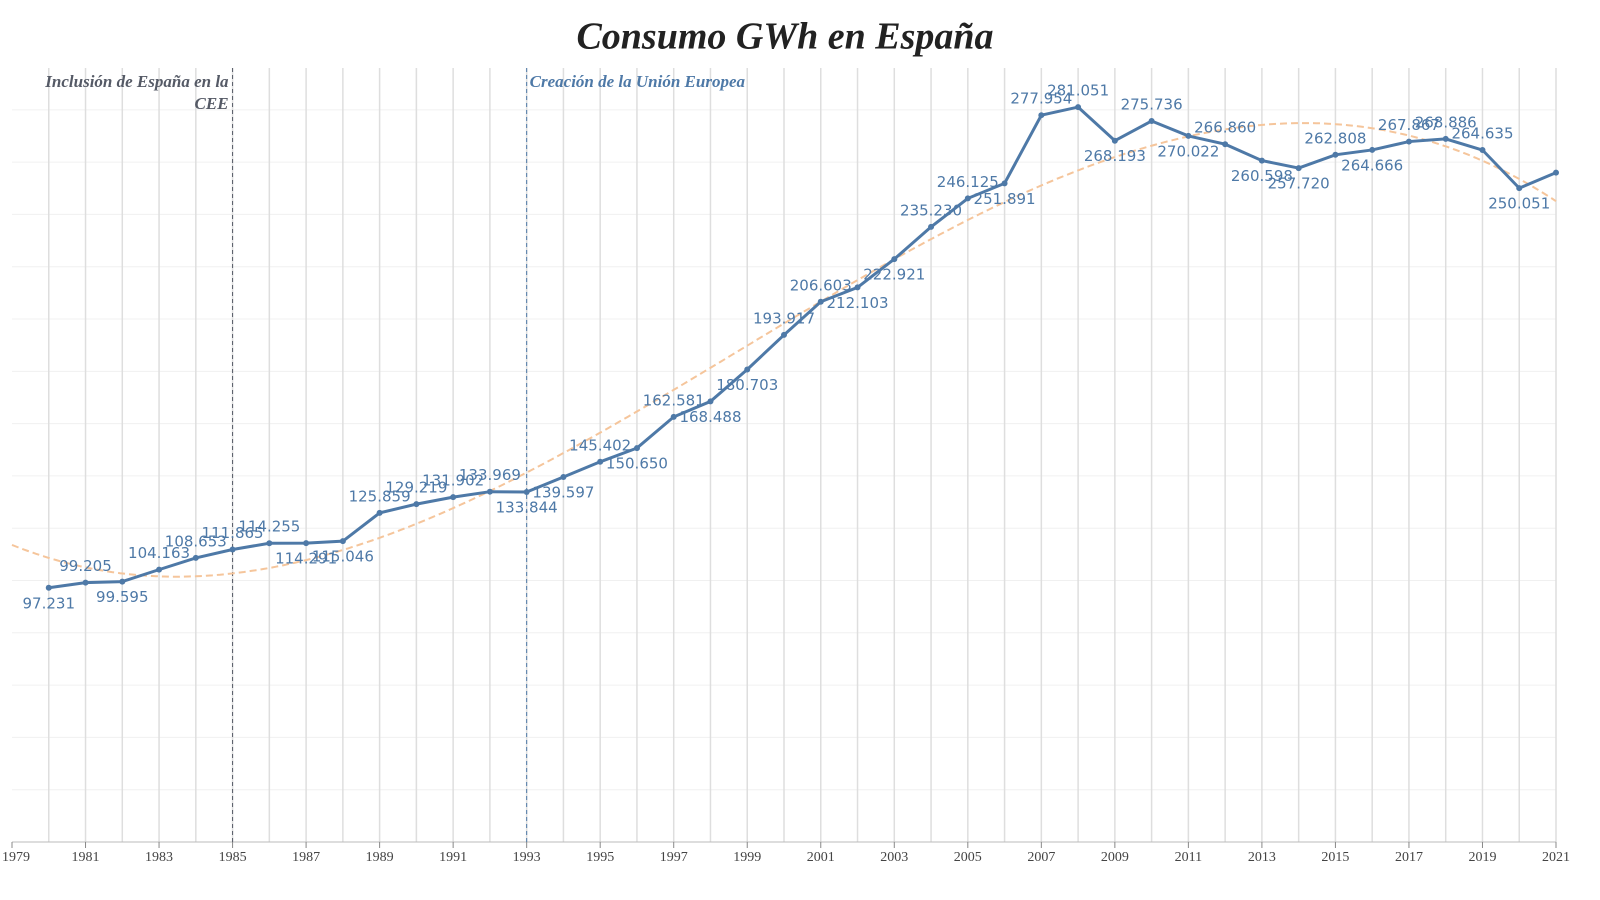 The width and height of the screenshot is (1600, 900). I want to click on x-tick-label: 2005, so click(968, 857).